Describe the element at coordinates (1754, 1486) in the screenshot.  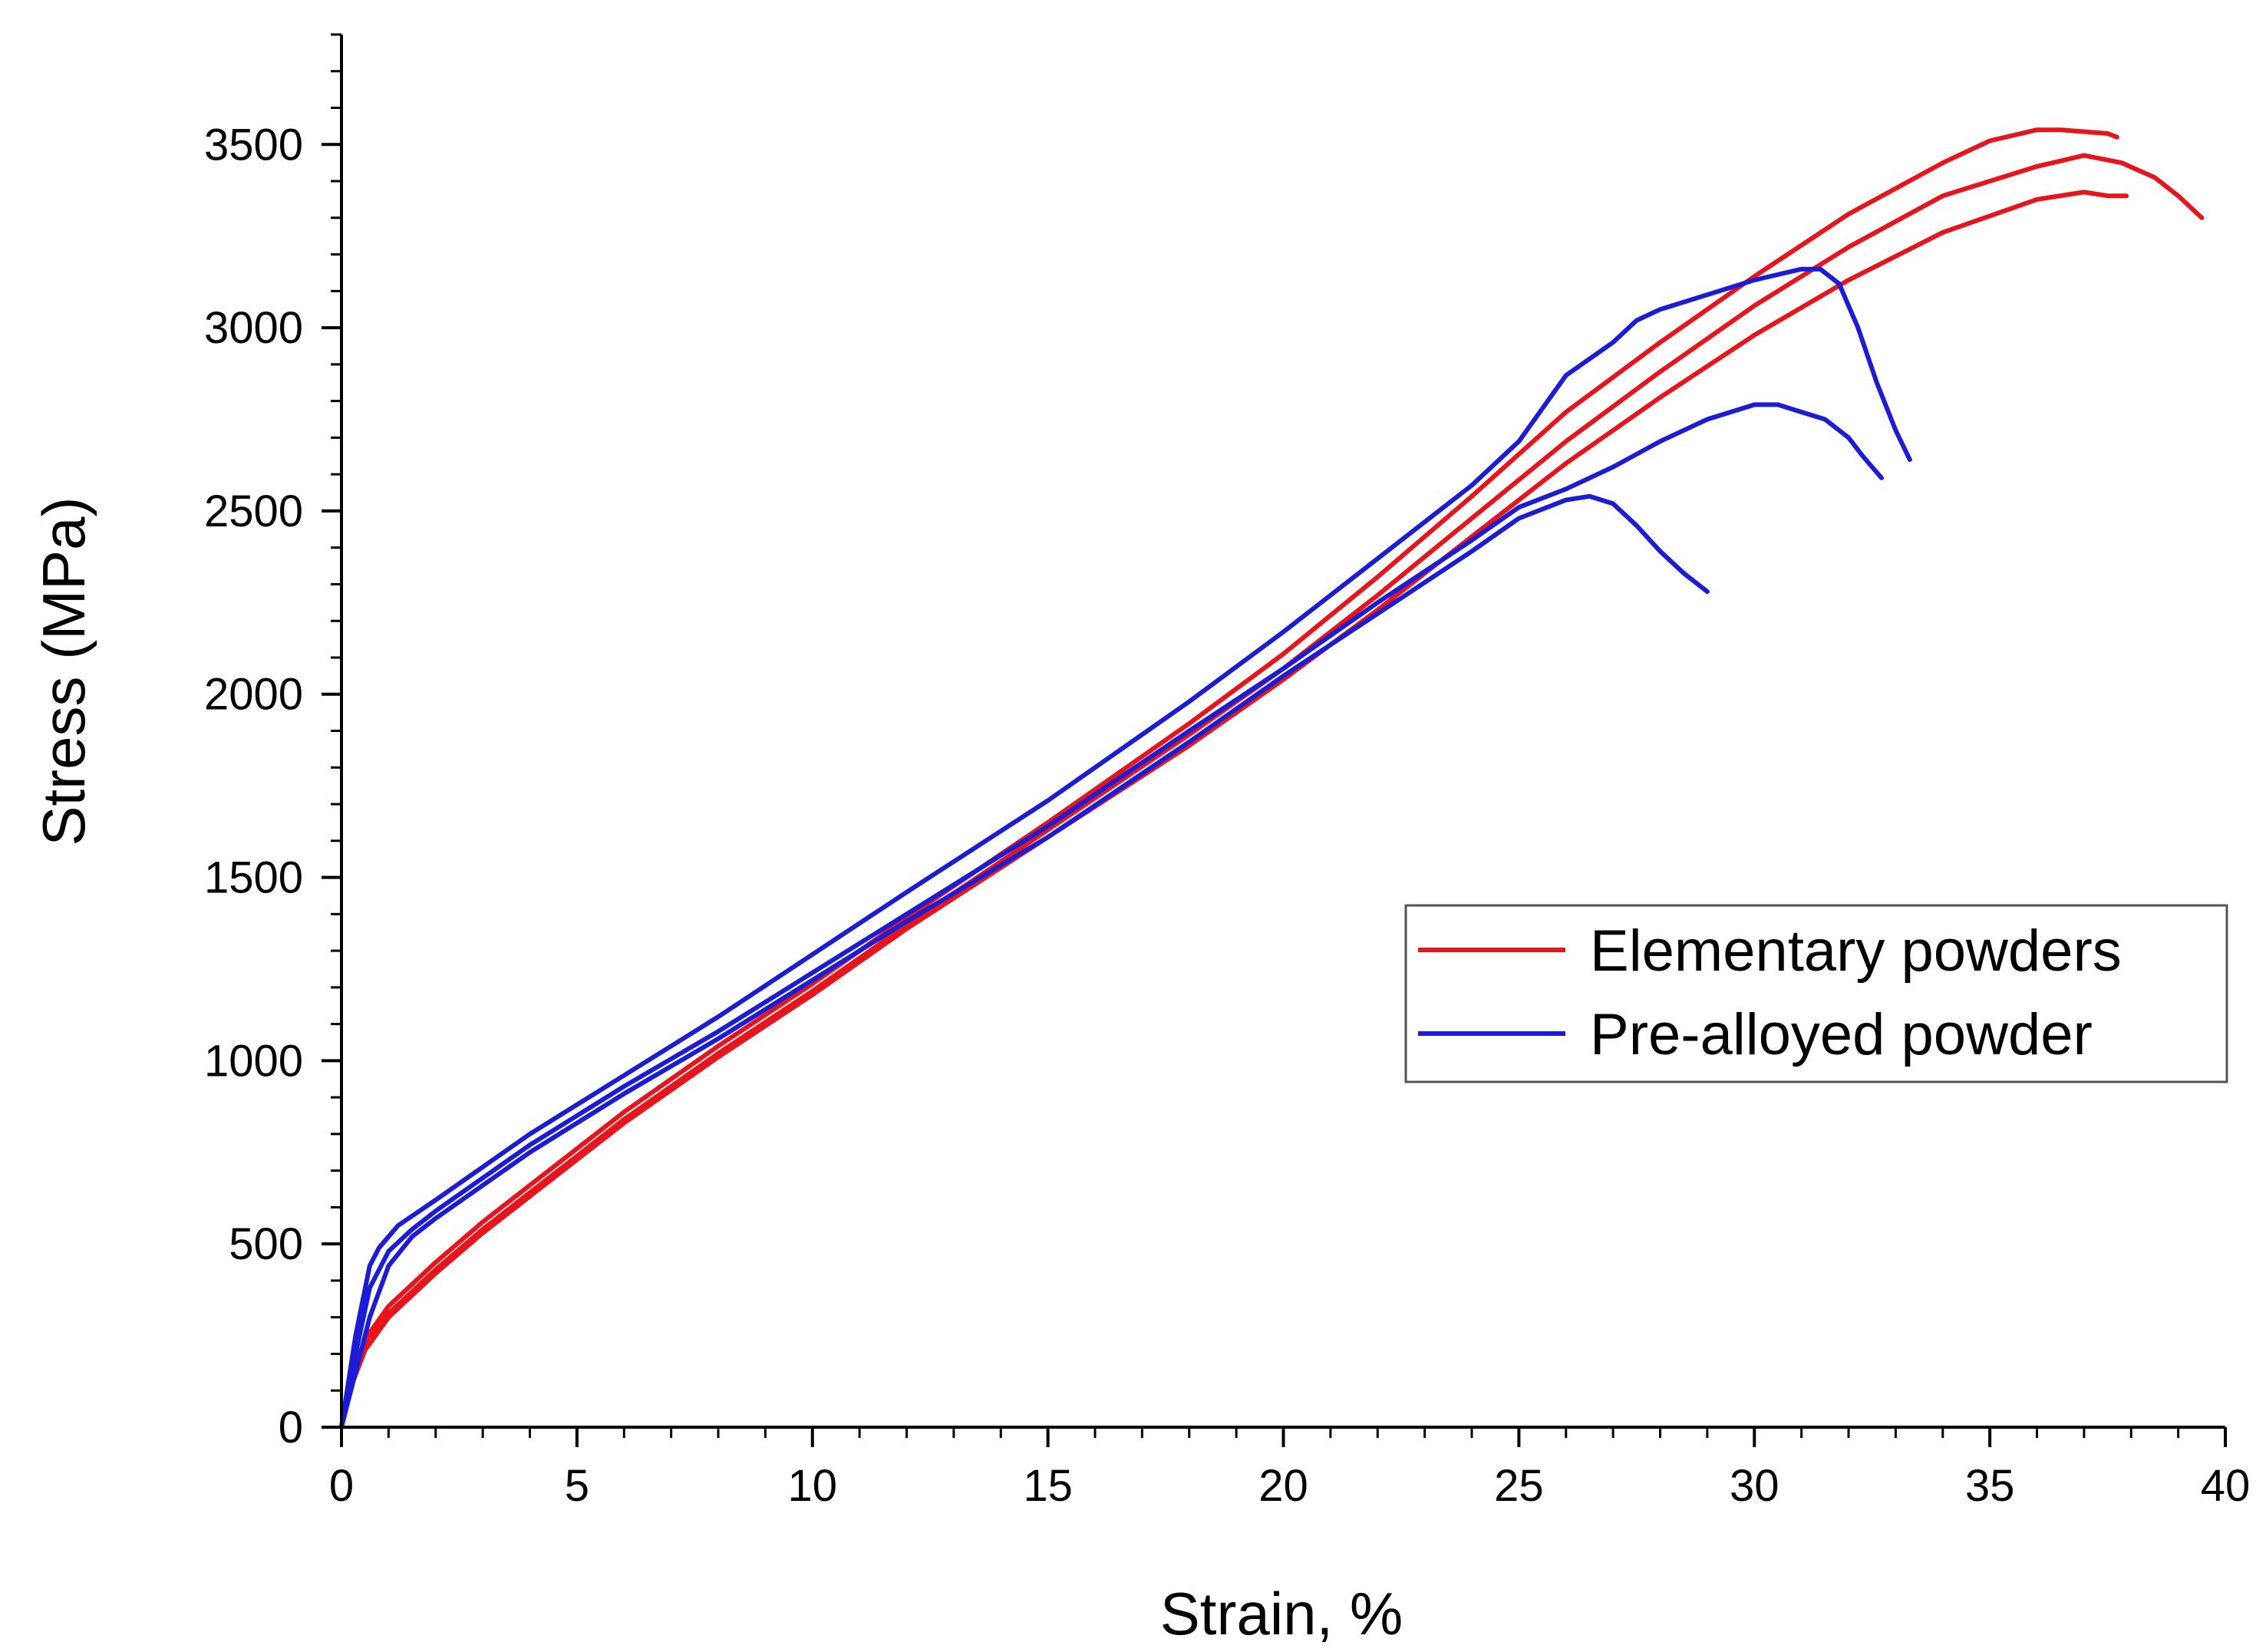
I see `x-tick-label-30: 30` at that location.